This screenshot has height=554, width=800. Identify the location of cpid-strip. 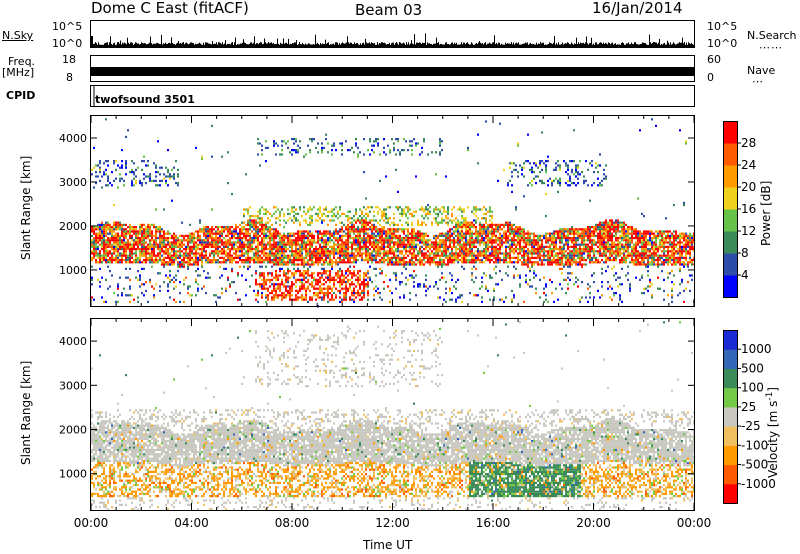
(392, 96).